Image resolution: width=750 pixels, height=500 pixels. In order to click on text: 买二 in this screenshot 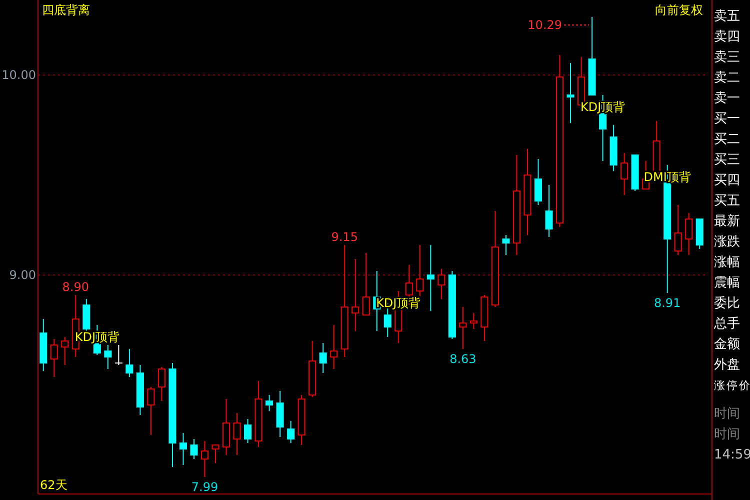, I will do `click(727, 139)`.